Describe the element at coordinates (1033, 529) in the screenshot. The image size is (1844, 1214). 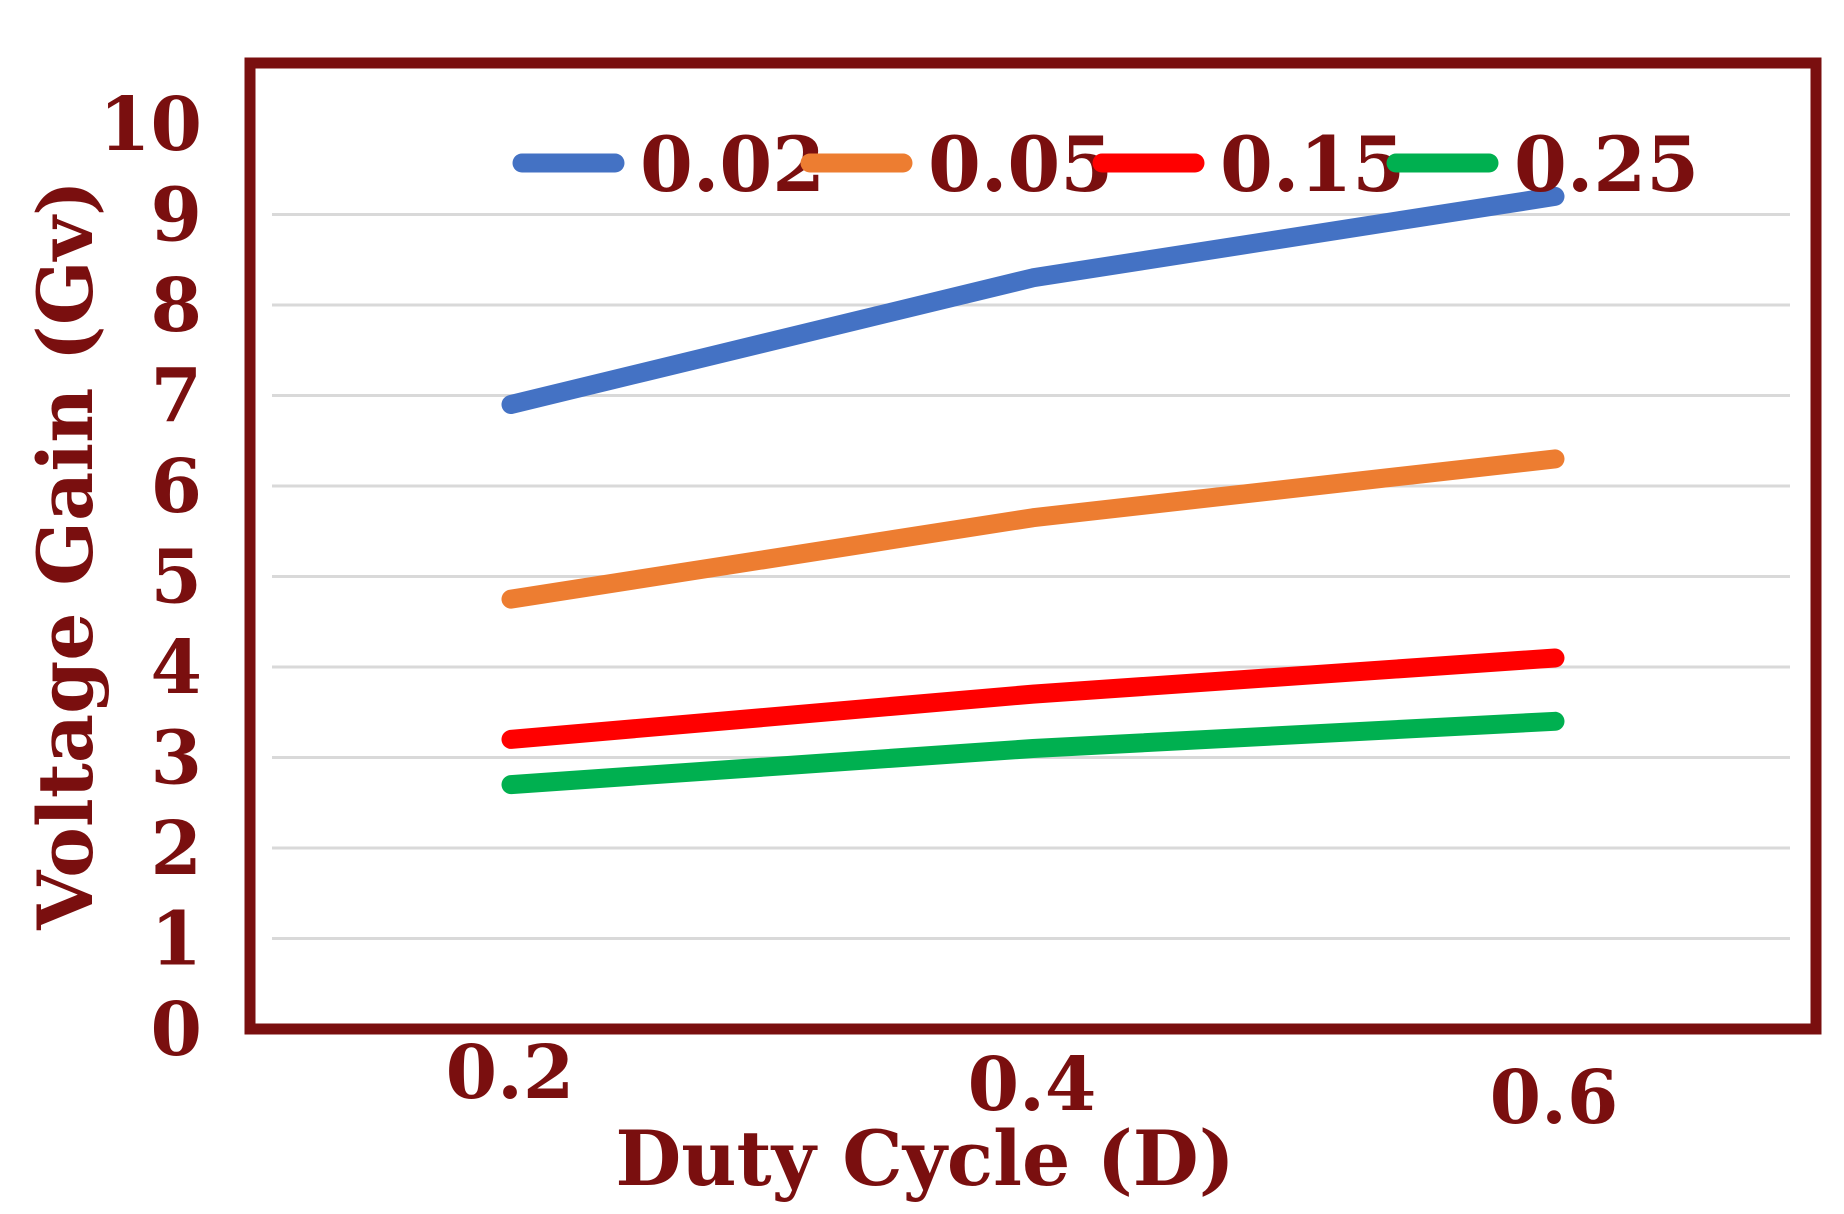
I see `series-line-0.05` at that location.